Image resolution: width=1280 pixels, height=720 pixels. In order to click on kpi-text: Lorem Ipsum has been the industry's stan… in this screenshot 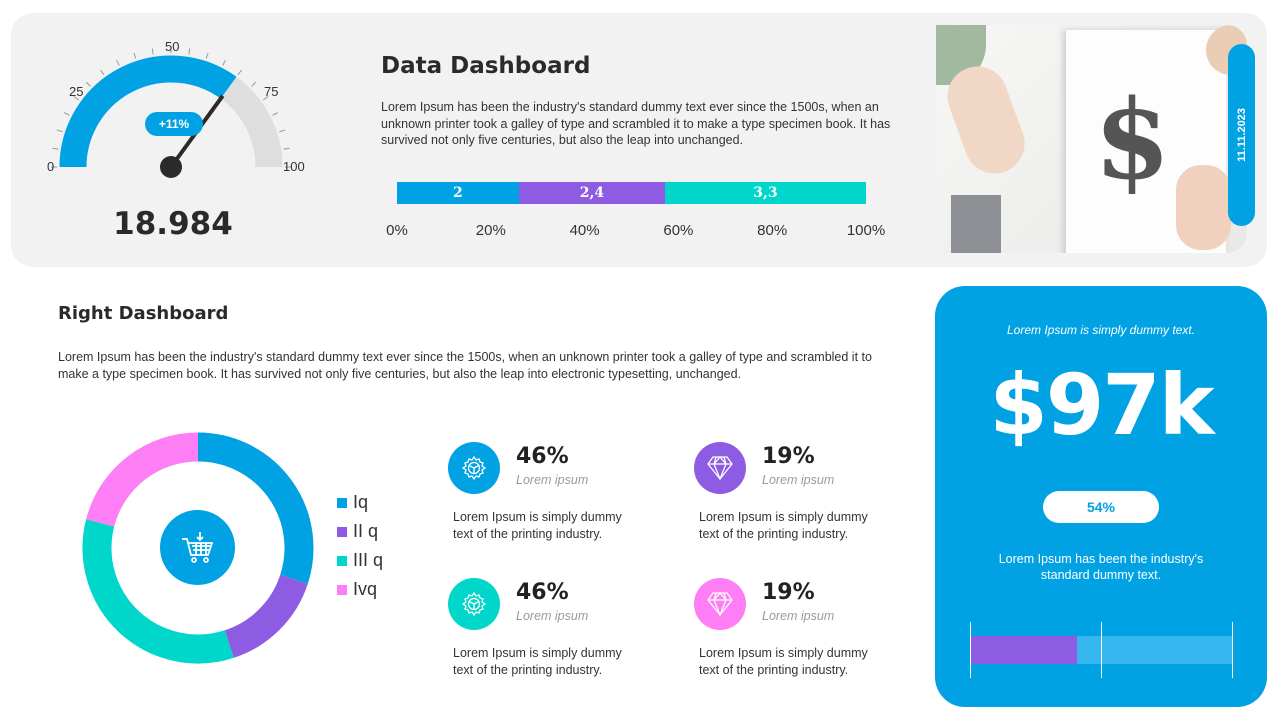, I will do `click(1101, 567)`.